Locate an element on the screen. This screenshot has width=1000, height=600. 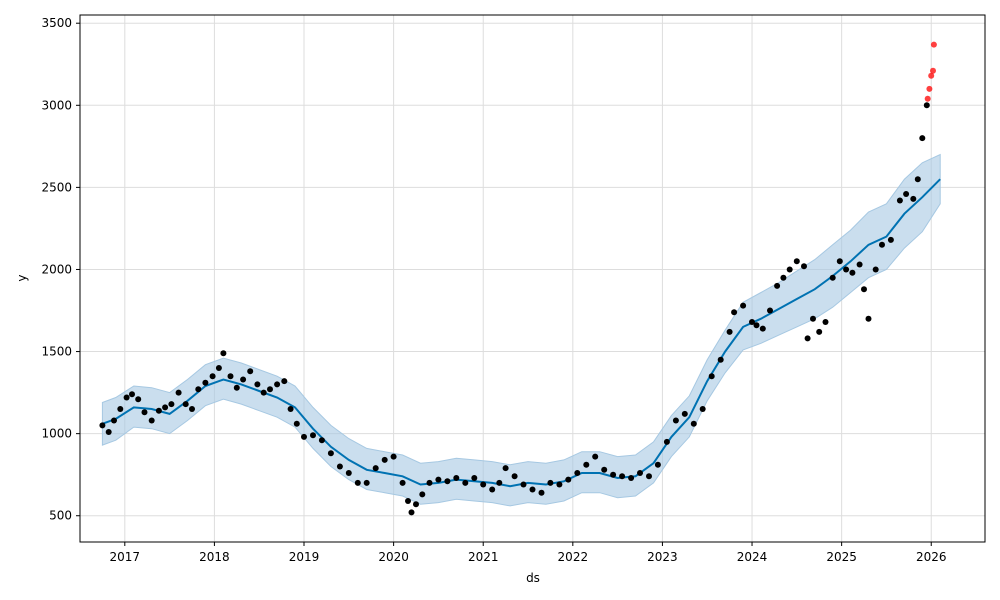
x-tick-label: 2023 is located at coordinates (662, 557).